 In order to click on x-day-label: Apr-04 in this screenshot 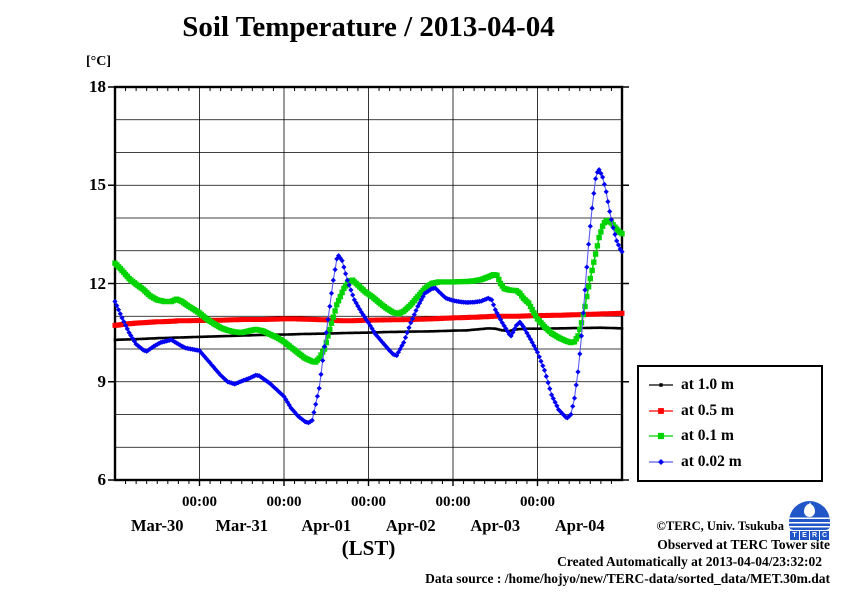, I will do `click(579, 525)`.